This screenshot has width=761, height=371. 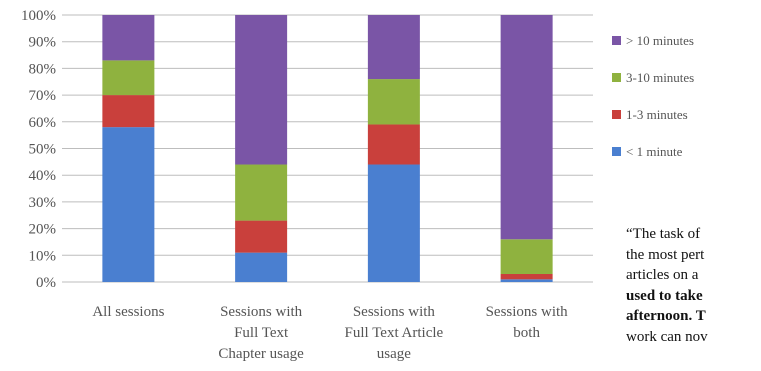 I want to click on x-category-label: All sessions, so click(x=128, y=312).